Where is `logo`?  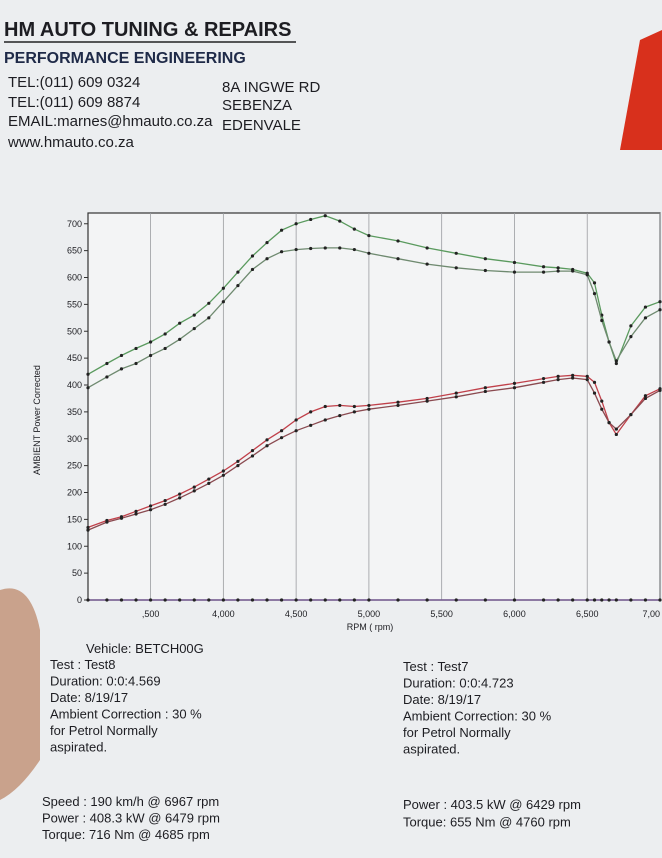
logo is located at coordinates (641, 90).